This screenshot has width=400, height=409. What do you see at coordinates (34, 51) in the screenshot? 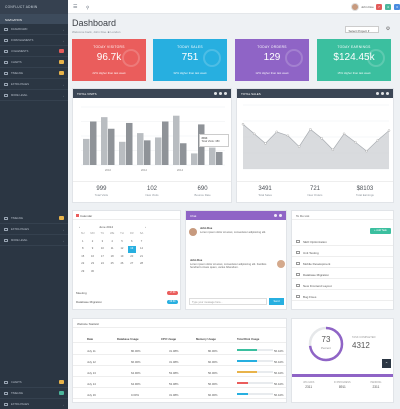
I see `sidebar-item-ui-elements: UI ELEMENTS` at bounding box center [34, 51].